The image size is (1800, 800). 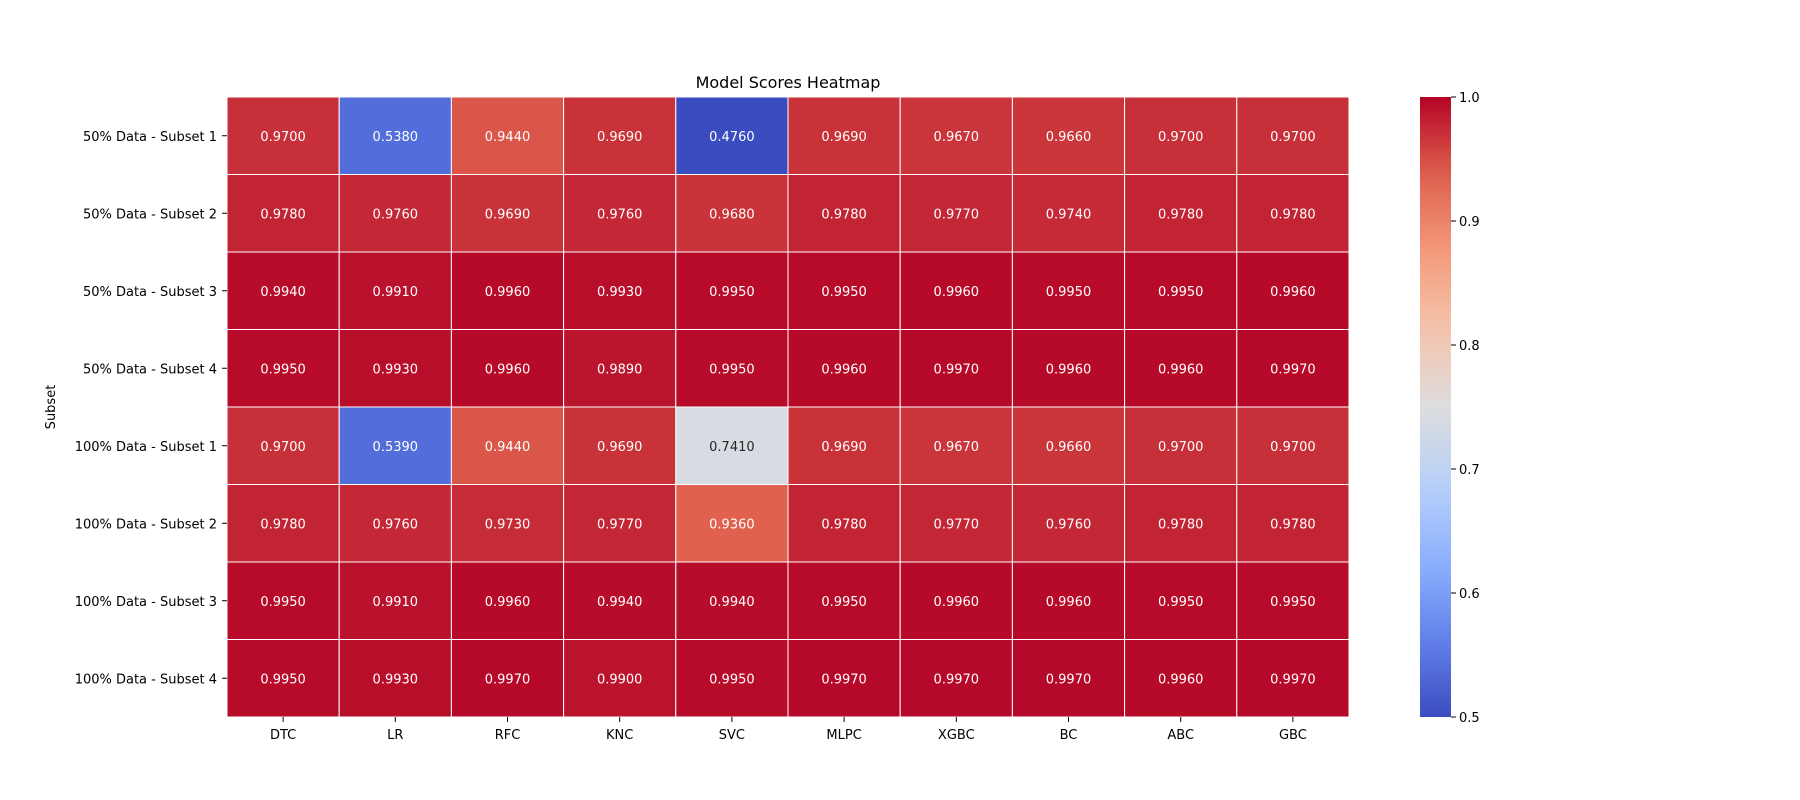 I want to click on cell-value-label: 0.9680, so click(x=732, y=214).